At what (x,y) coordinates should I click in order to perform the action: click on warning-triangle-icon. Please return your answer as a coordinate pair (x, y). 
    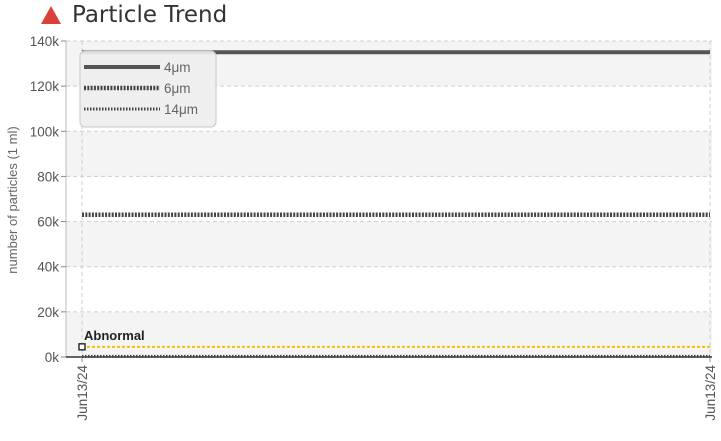
    Looking at the image, I should click on (51, 15).